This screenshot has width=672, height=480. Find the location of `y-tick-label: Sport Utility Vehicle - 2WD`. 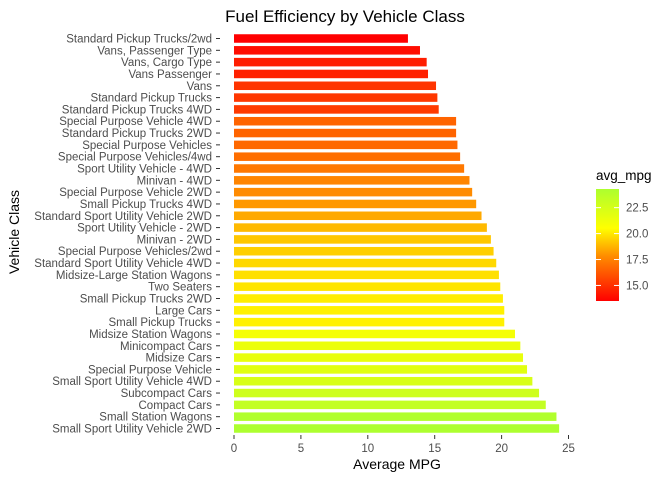

y-tick-label: Sport Utility Vehicle - 2WD is located at coordinates (144, 229).